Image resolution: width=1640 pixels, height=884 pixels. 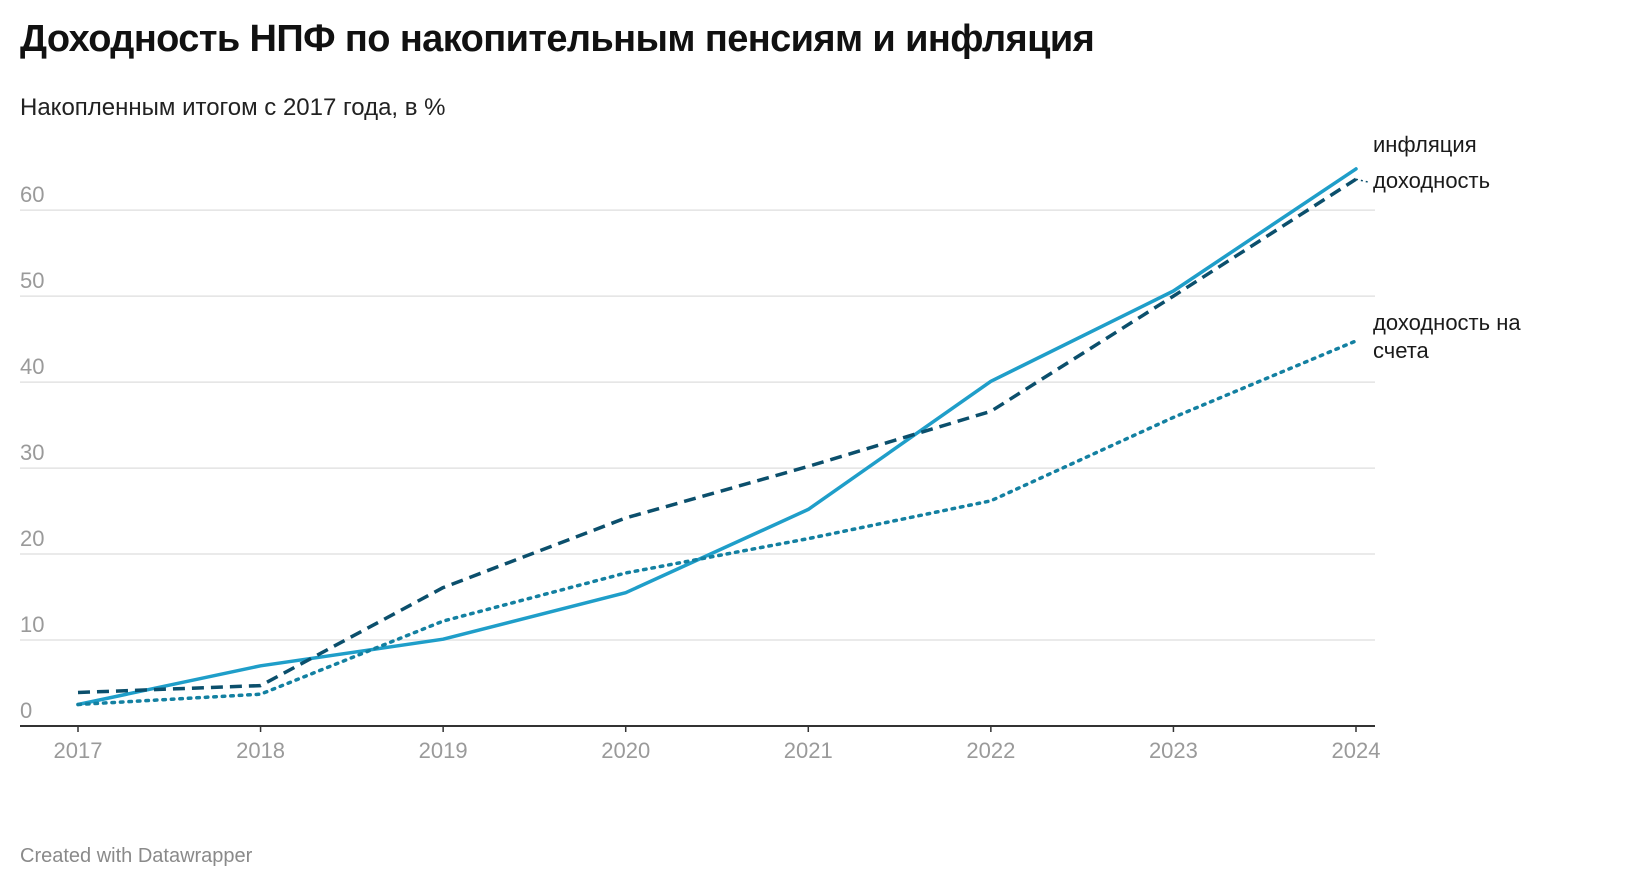 What do you see at coordinates (136, 856) in the screenshot?
I see `credit-footer: Created with Datawrapper` at bounding box center [136, 856].